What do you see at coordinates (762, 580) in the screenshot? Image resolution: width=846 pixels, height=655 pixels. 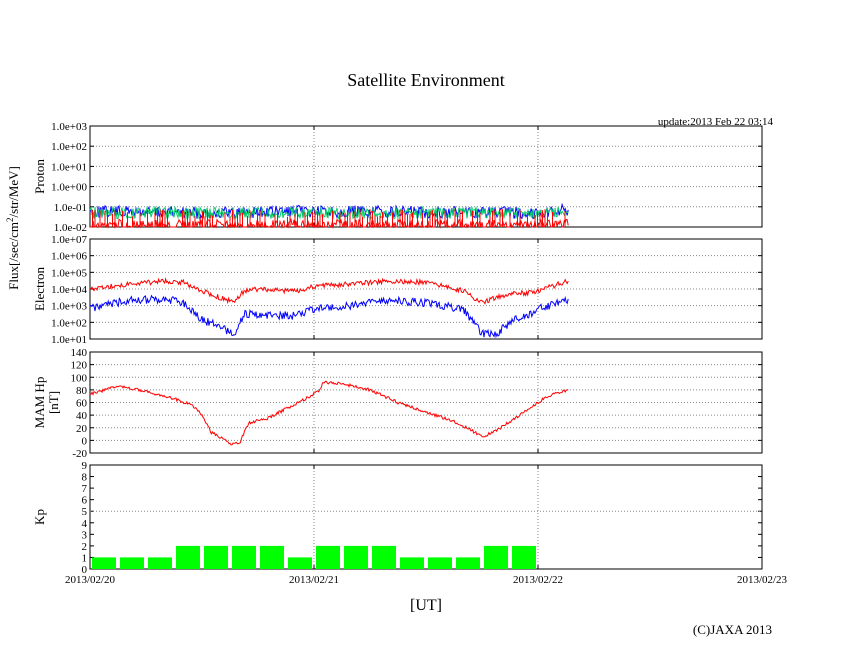 I see `x-tick-label: 2013/02/23` at bounding box center [762, 580].